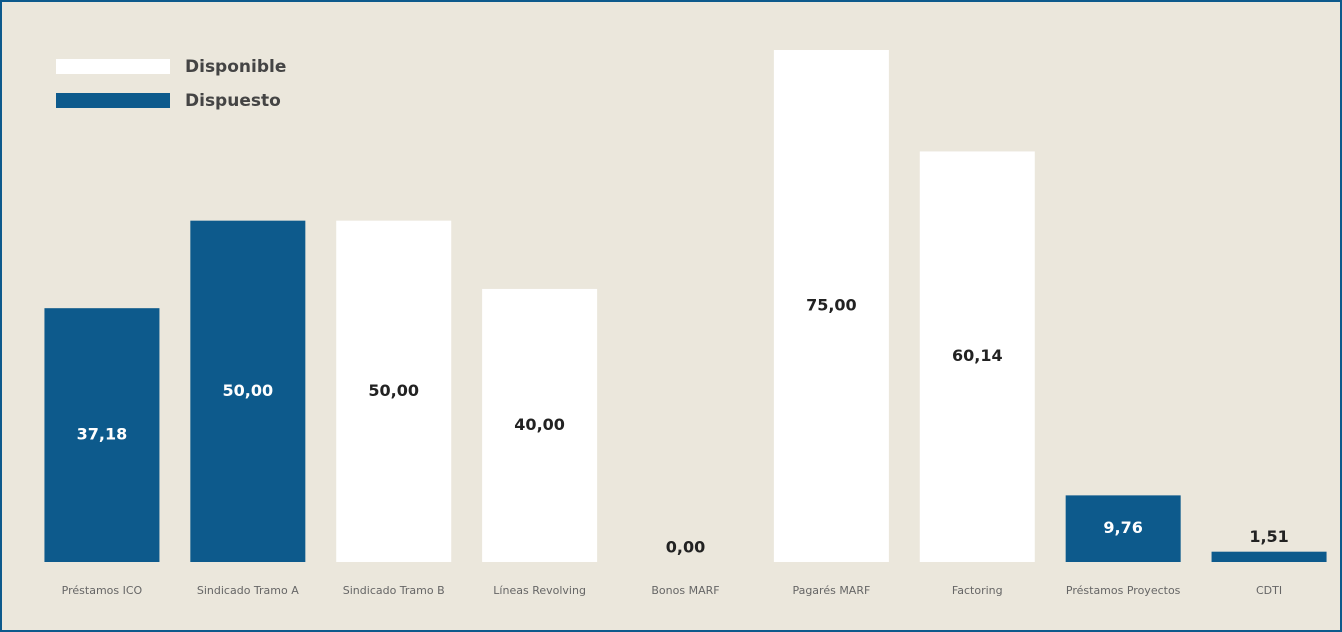 The width and height of the screenshot is (1342, 632). I want to click on x-tick-label: Factoring, so click(977, 590).